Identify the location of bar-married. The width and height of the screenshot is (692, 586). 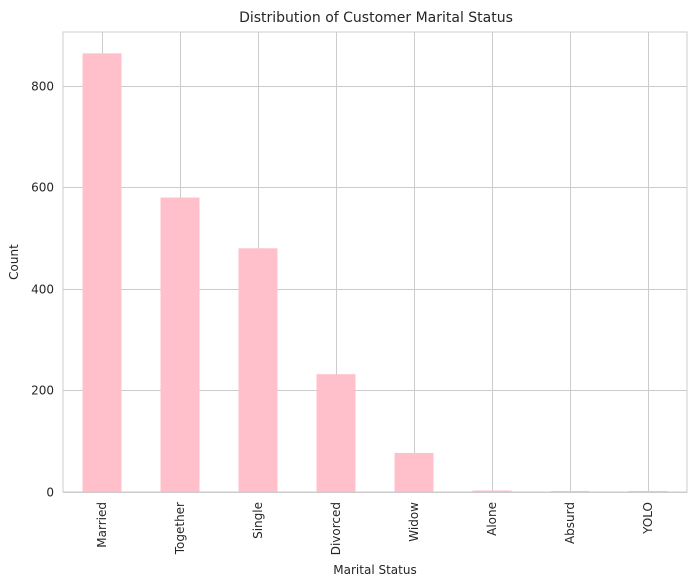
(102, 273).